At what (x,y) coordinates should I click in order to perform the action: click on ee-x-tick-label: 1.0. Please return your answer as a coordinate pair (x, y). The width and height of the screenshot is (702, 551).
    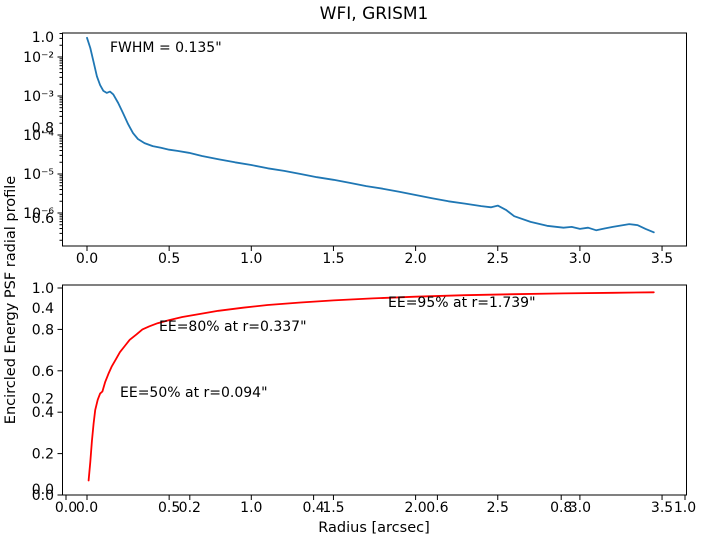
    Looking at the image, I should click on (251, 508).